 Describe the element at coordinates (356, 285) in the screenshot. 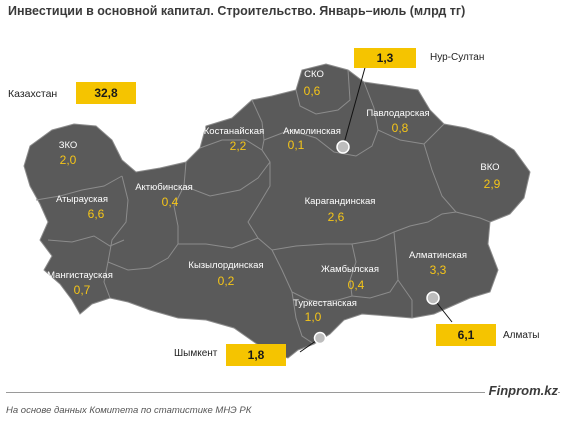

I see `region-value-zhambyl: 0,4` at that location.